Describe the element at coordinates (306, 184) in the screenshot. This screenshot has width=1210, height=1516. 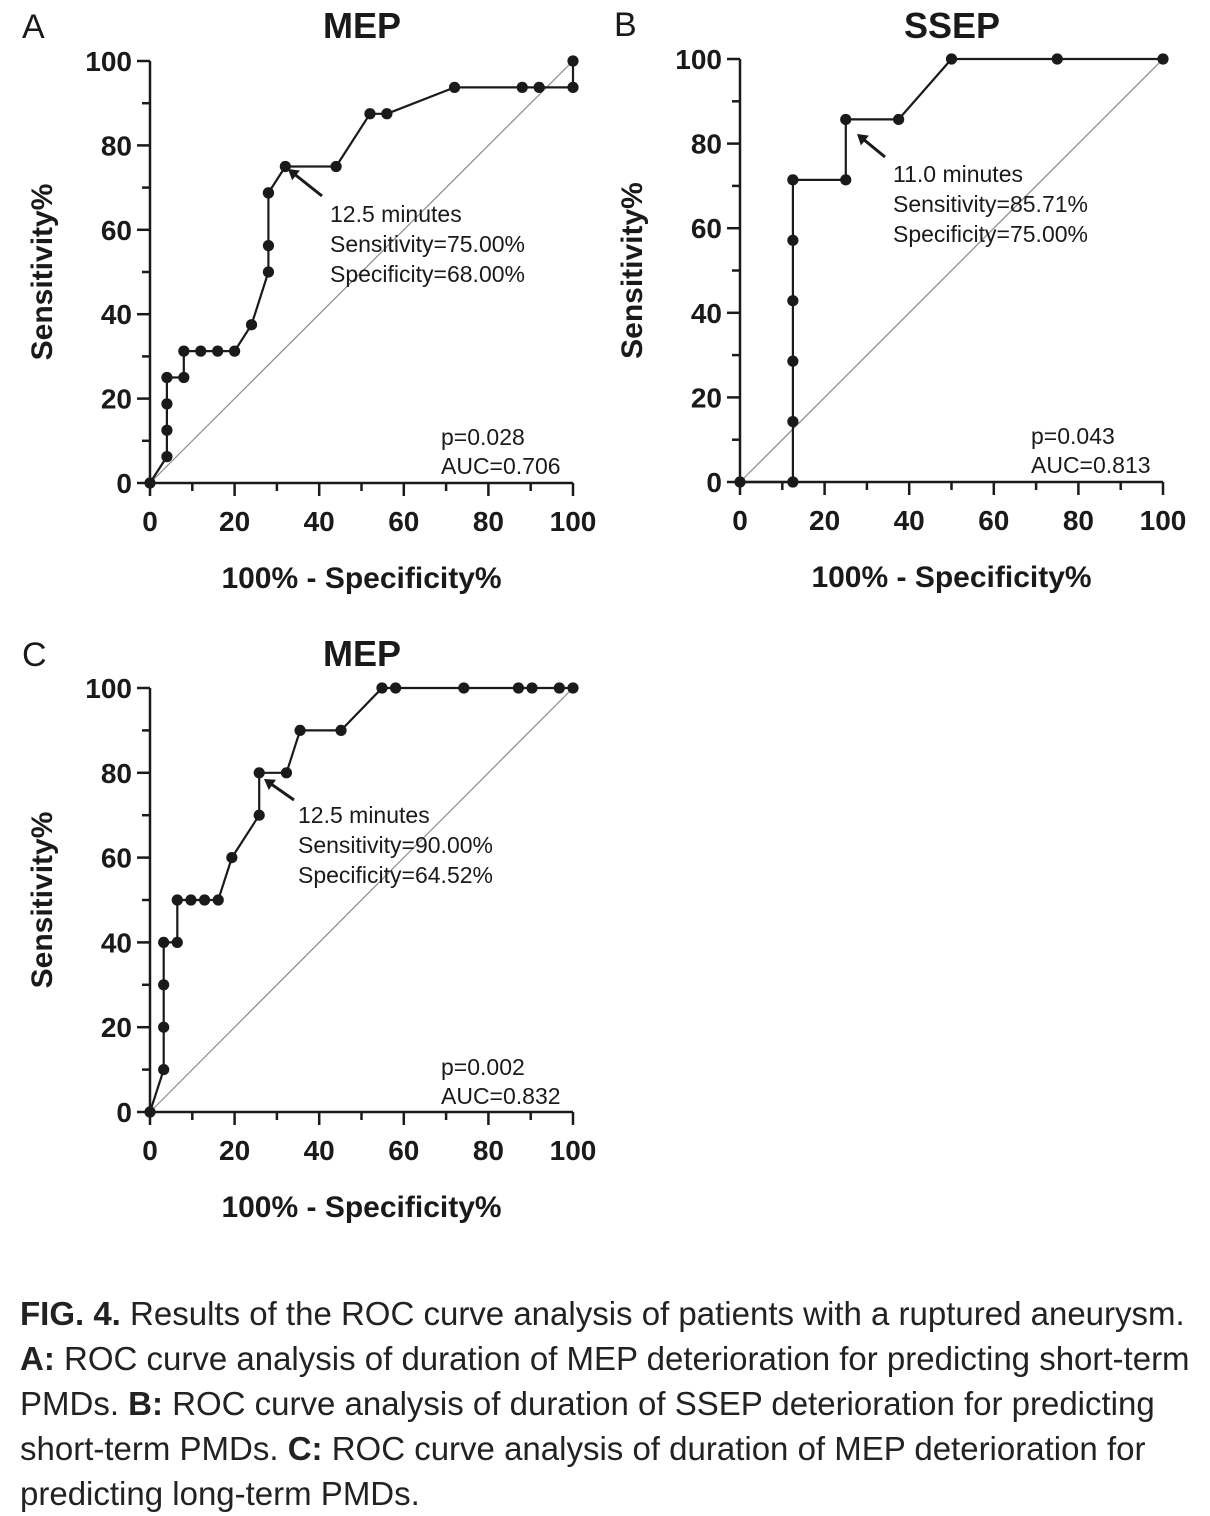
I see `annotation-arrow-shaft` at that location.